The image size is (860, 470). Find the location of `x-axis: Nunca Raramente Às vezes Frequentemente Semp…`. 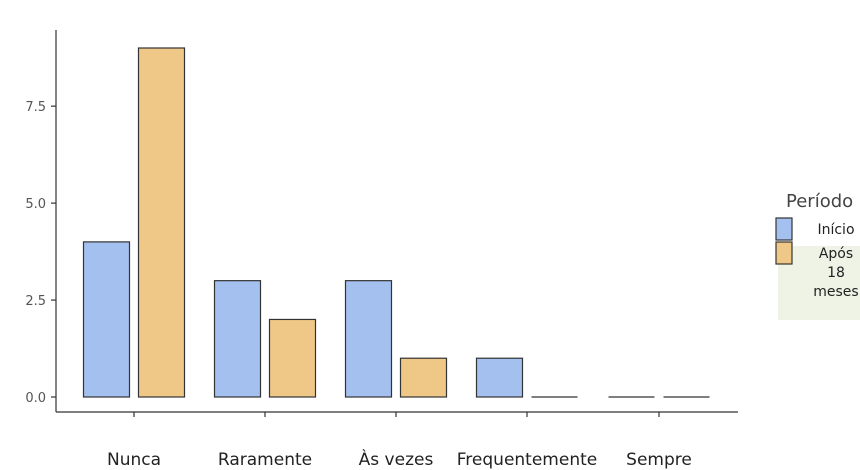

x-axis: Nunca Raramente Às vezes Frequentemente Semp… is located at coordinates (397, 440).